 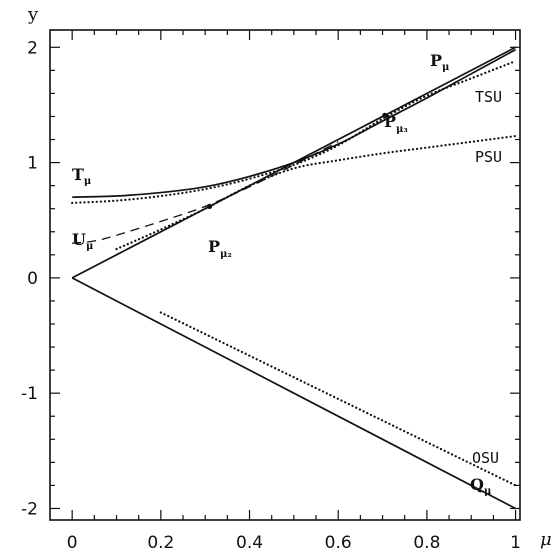 I want to click on label-p-mu2: Pμ₂, so click(x=220, y=248).